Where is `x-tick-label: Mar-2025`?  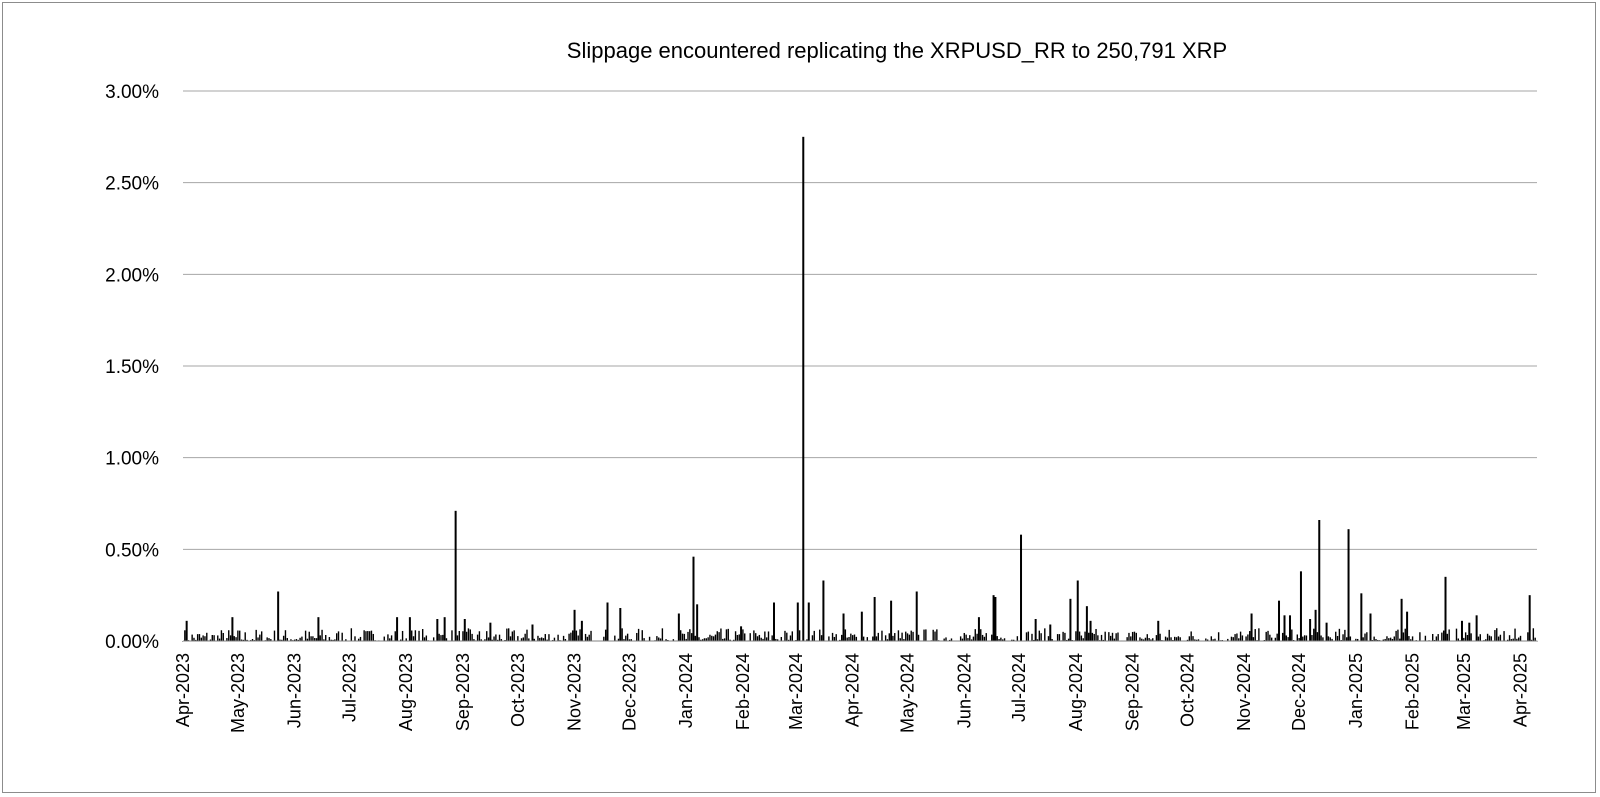
x-tick-label: Mar-2025 is located at coordinates (1464, 691).